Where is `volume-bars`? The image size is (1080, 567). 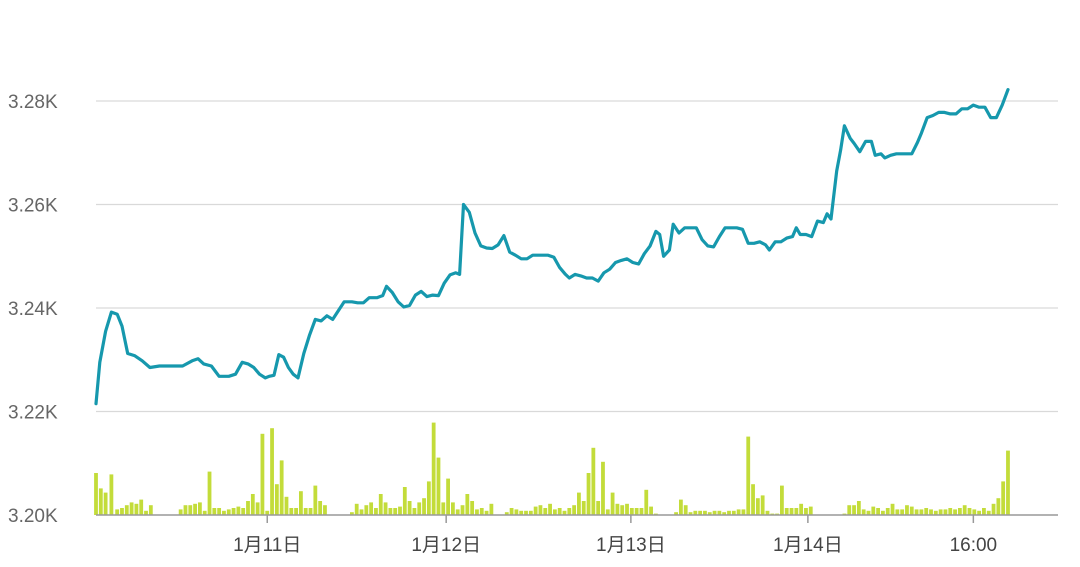
volume-bars is located at coordinates (552, 468).